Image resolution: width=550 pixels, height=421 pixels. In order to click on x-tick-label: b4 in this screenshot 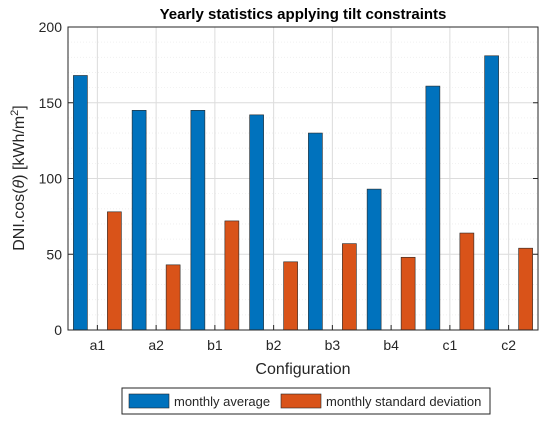, I will do `click(391, 345)`.